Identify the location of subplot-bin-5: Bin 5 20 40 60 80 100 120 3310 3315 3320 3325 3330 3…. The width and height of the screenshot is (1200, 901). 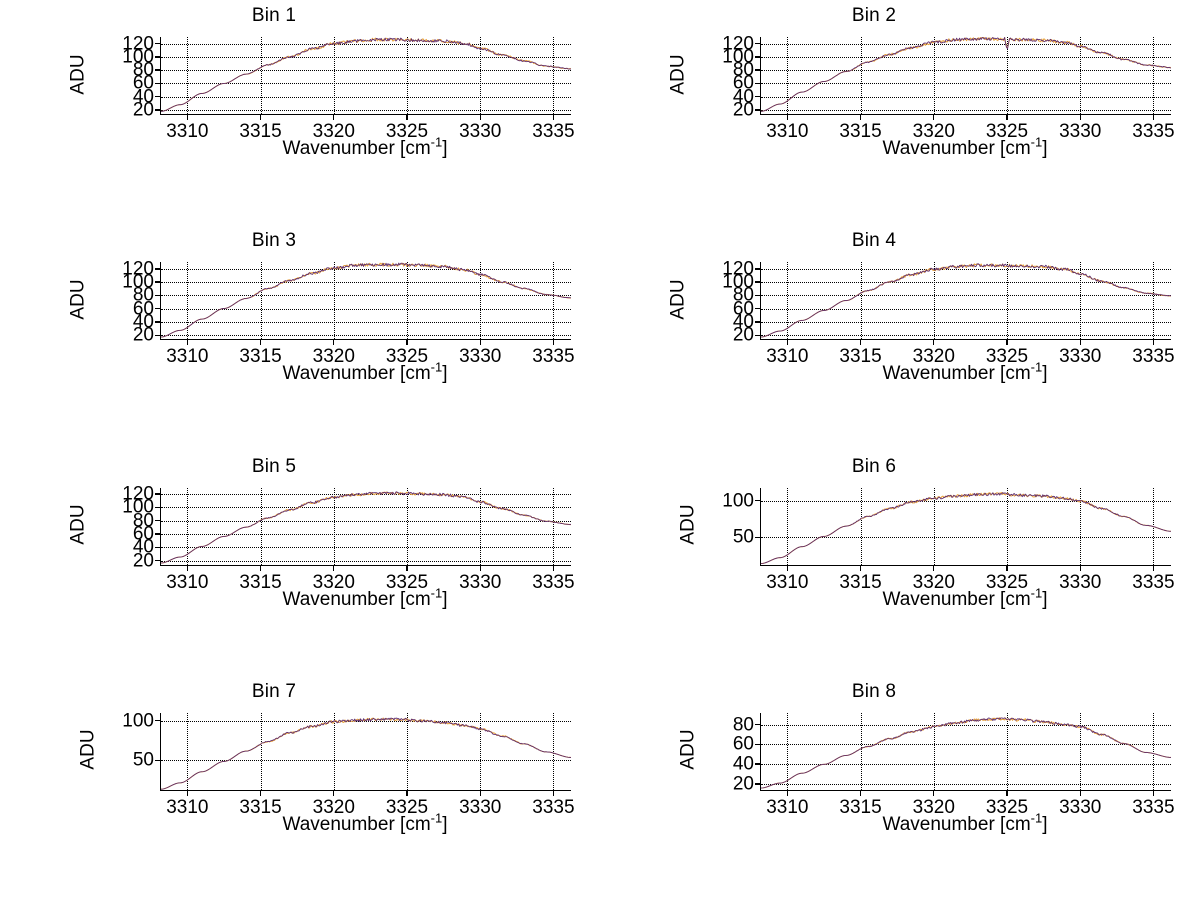
(300, 563).